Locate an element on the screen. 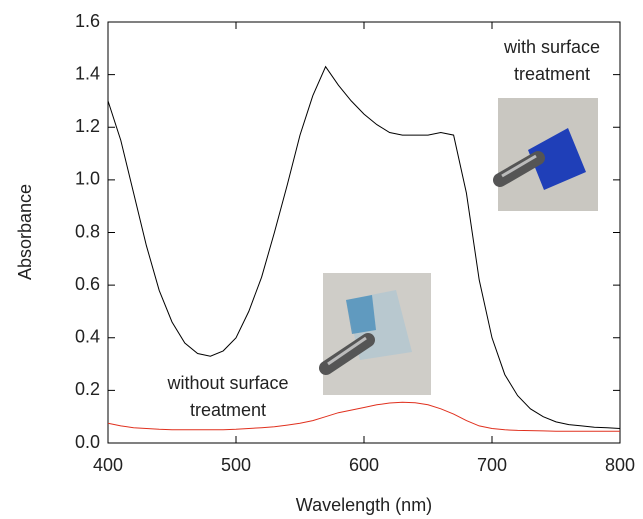 The width and height of the screenshot is (643, 519). x-tick-label: 400 is located at coordinates (108, 465).